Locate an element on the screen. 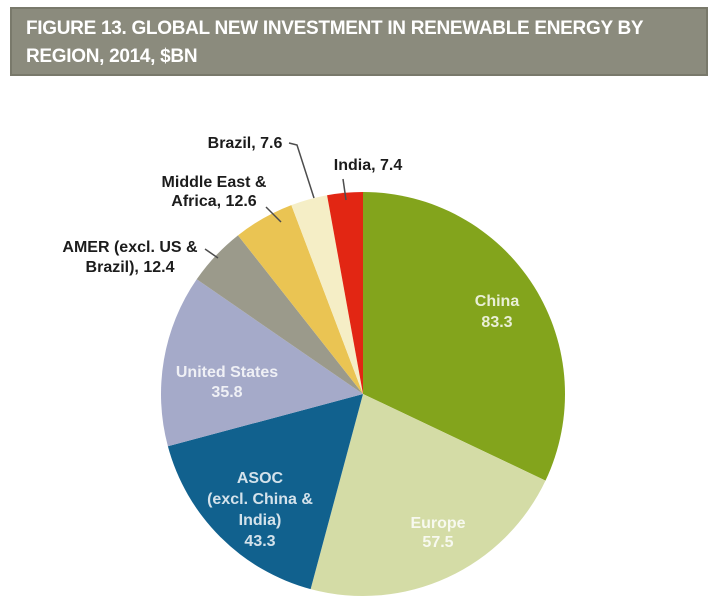  pie-slice-brazil is located at coordinates (327, 294).